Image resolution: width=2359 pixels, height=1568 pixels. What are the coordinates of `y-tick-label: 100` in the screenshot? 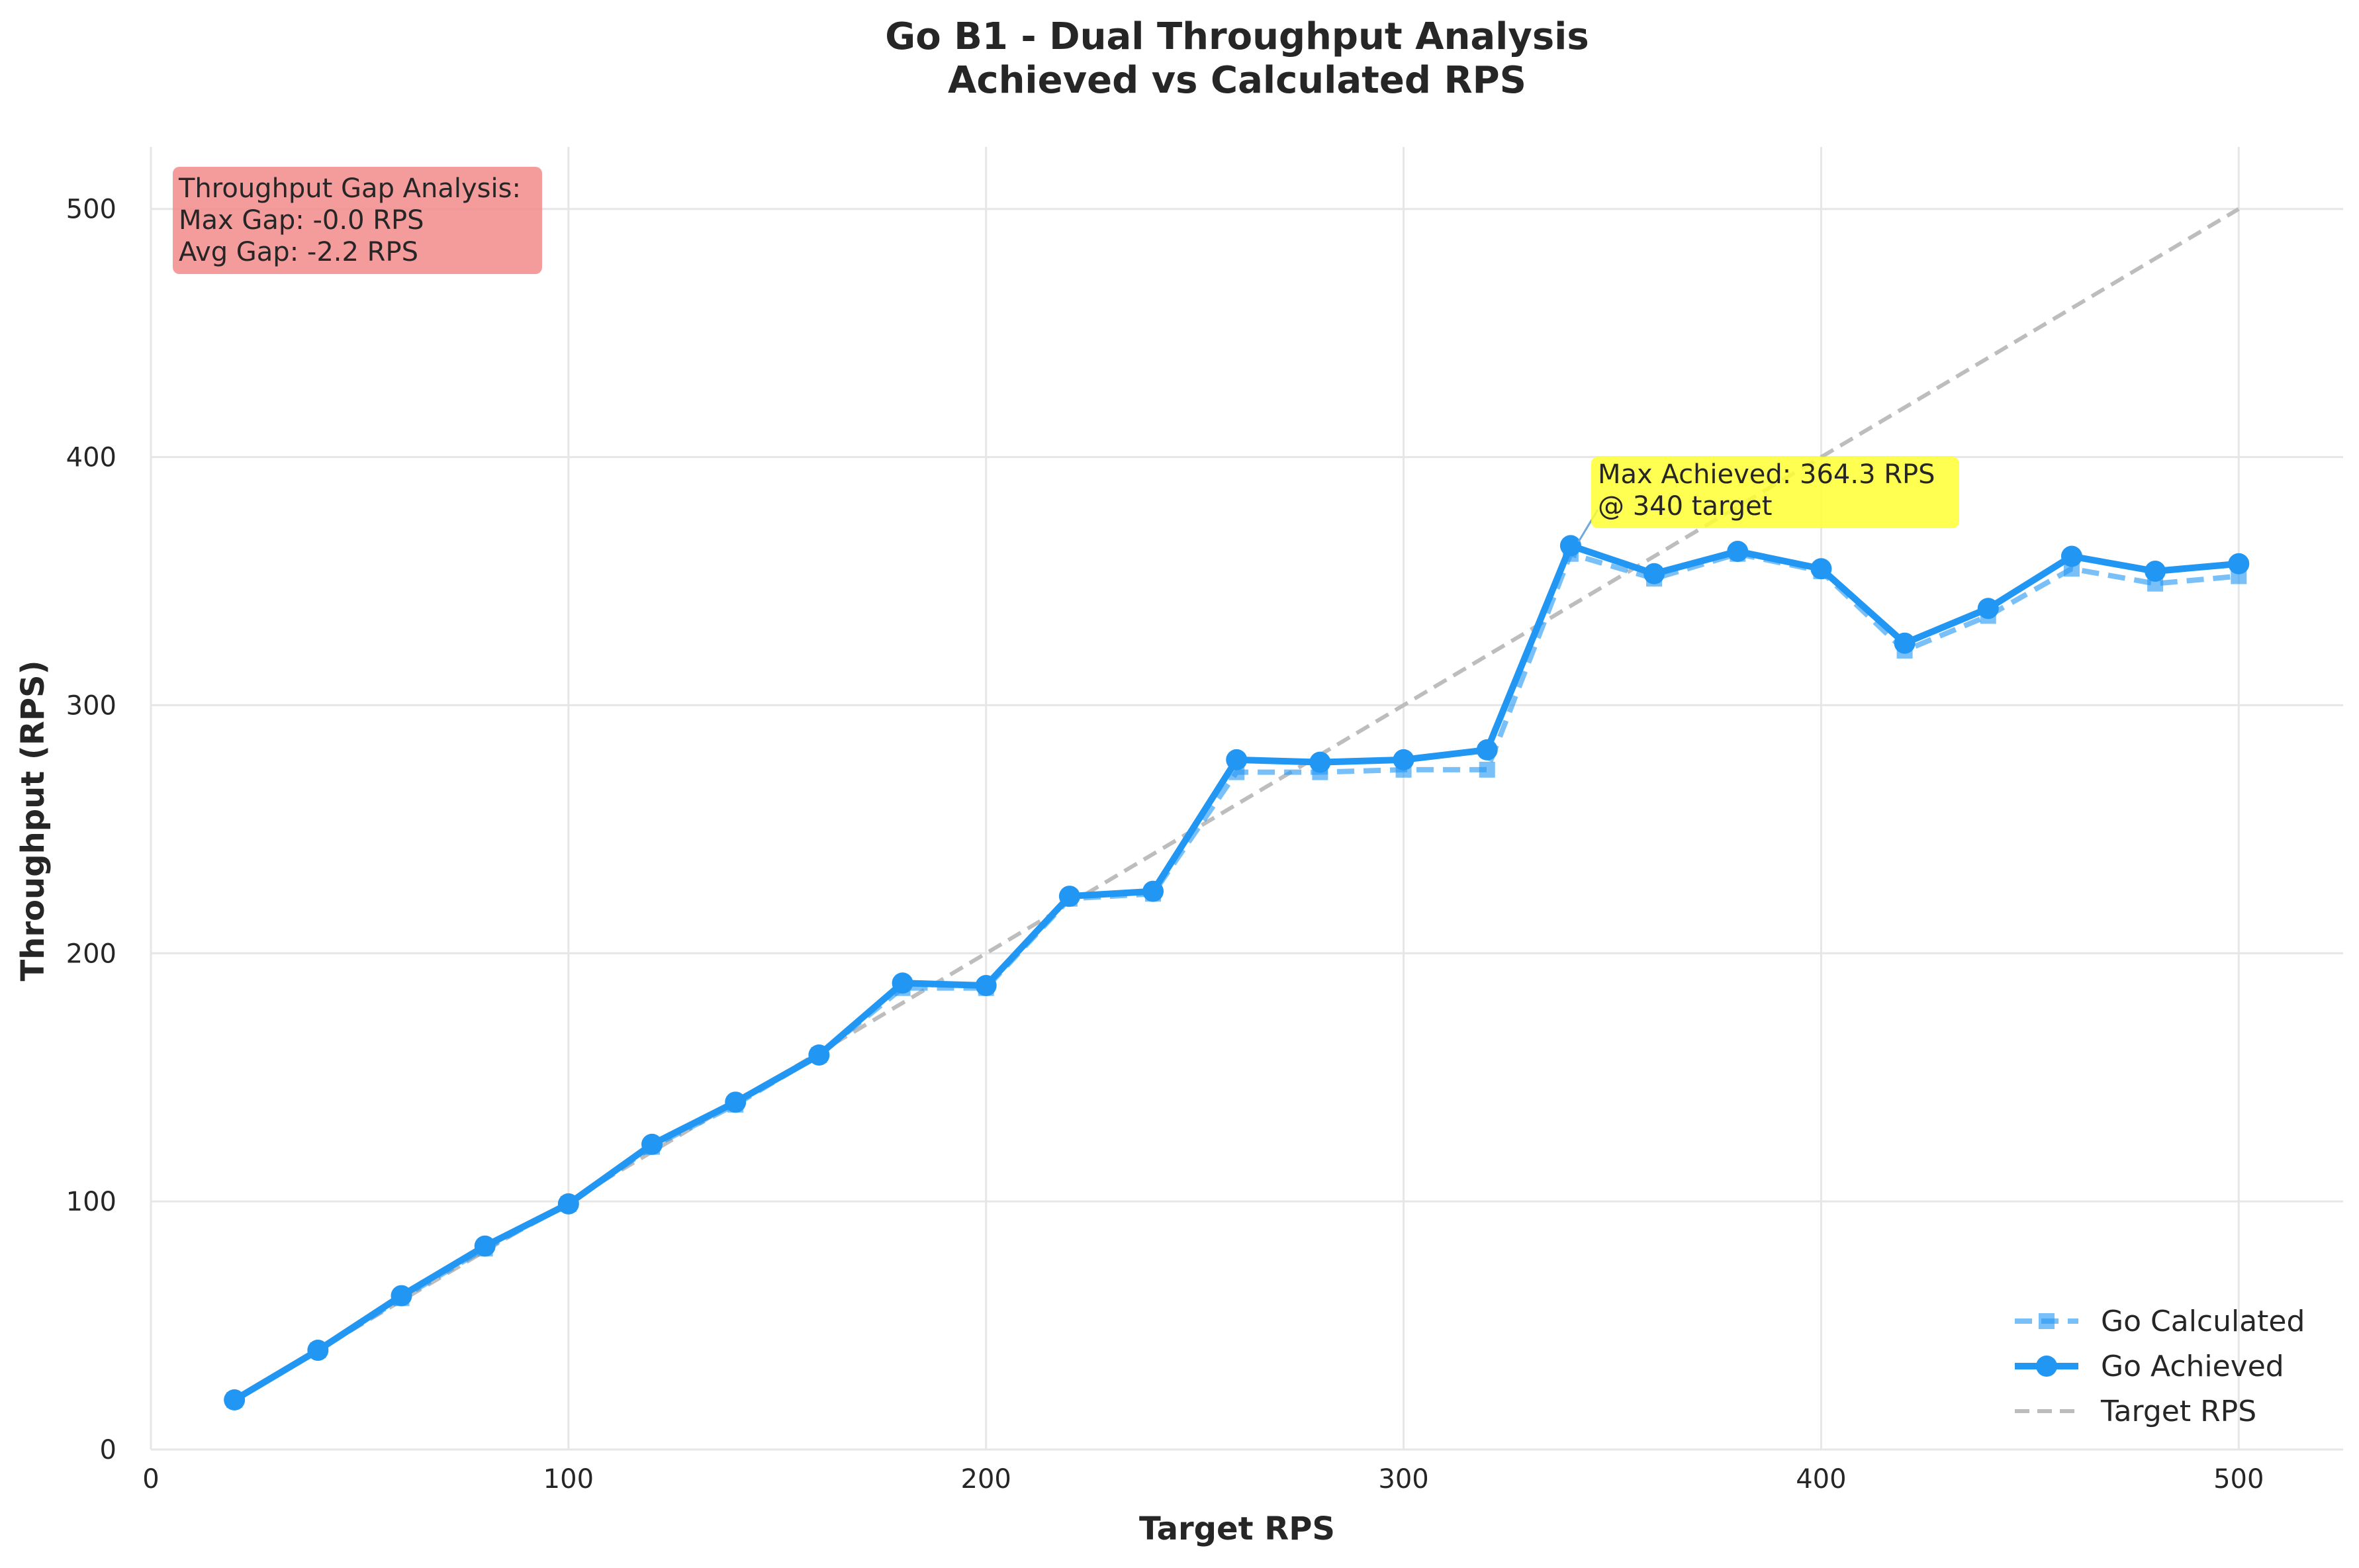 It's located at (91, 1202).